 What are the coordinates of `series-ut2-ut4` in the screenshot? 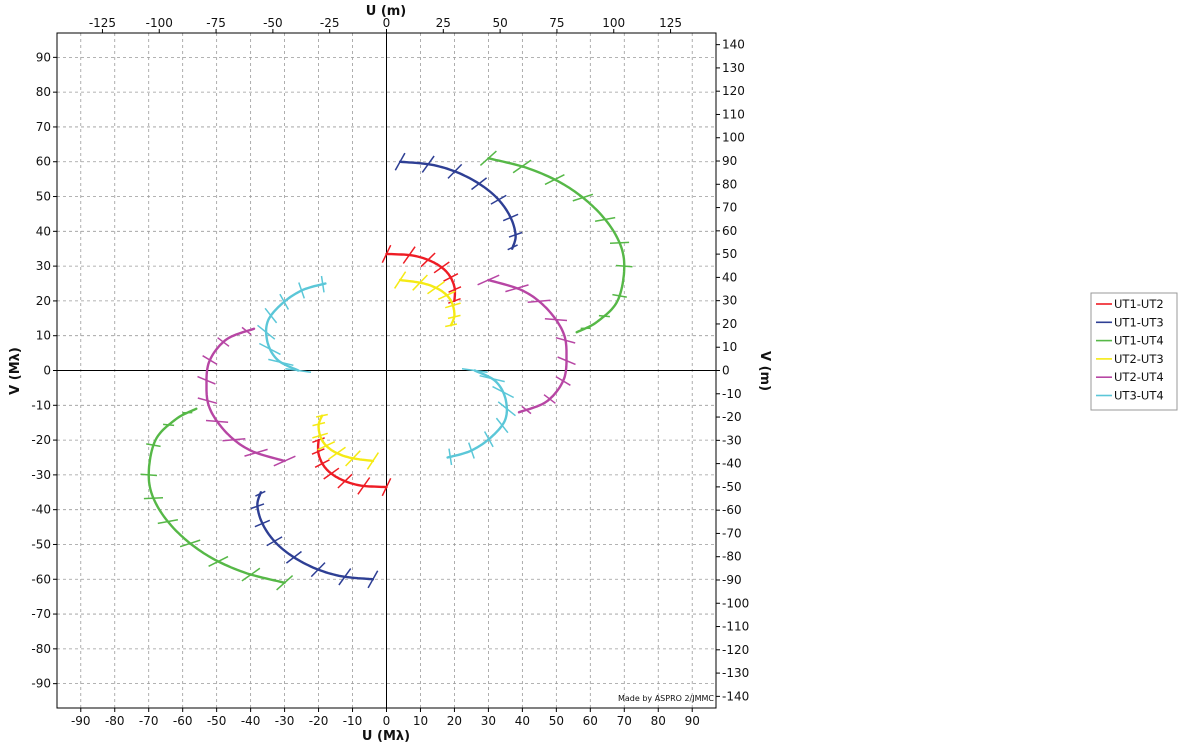 It's located at (386, 370).